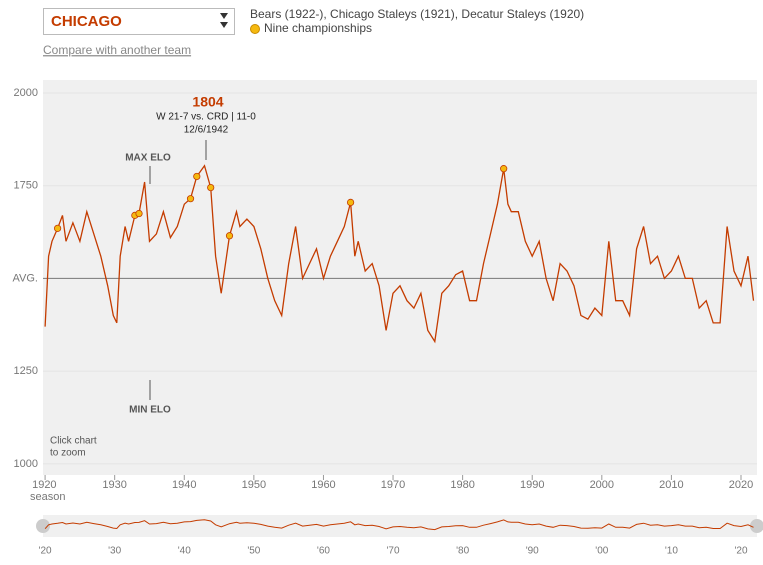 The image size is (763, 565). I want to click on x-tick-label: 1920, so click(44, 485).